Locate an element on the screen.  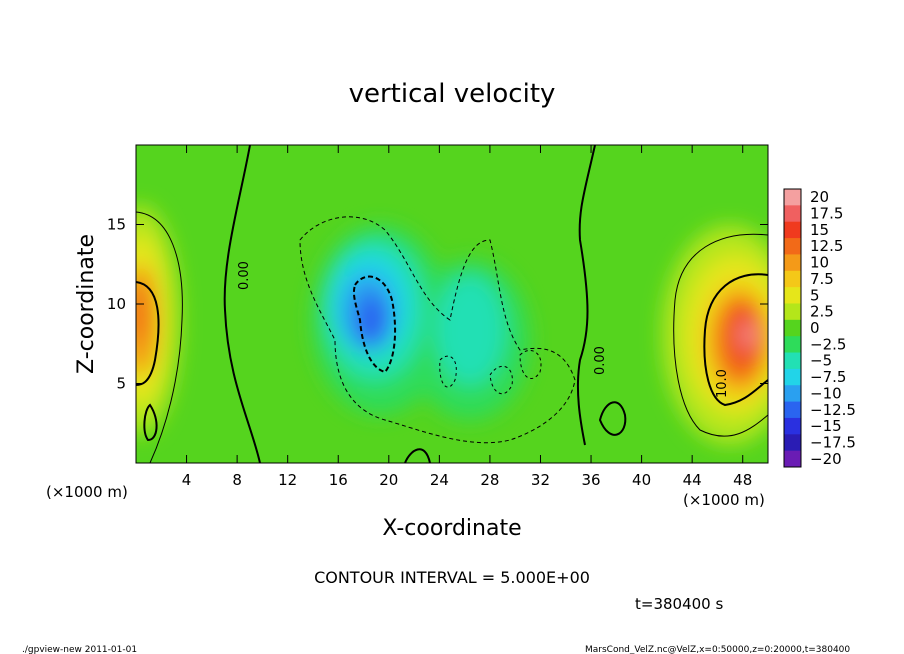
x-tick-label: 40 is located at coordinates (641, 480).